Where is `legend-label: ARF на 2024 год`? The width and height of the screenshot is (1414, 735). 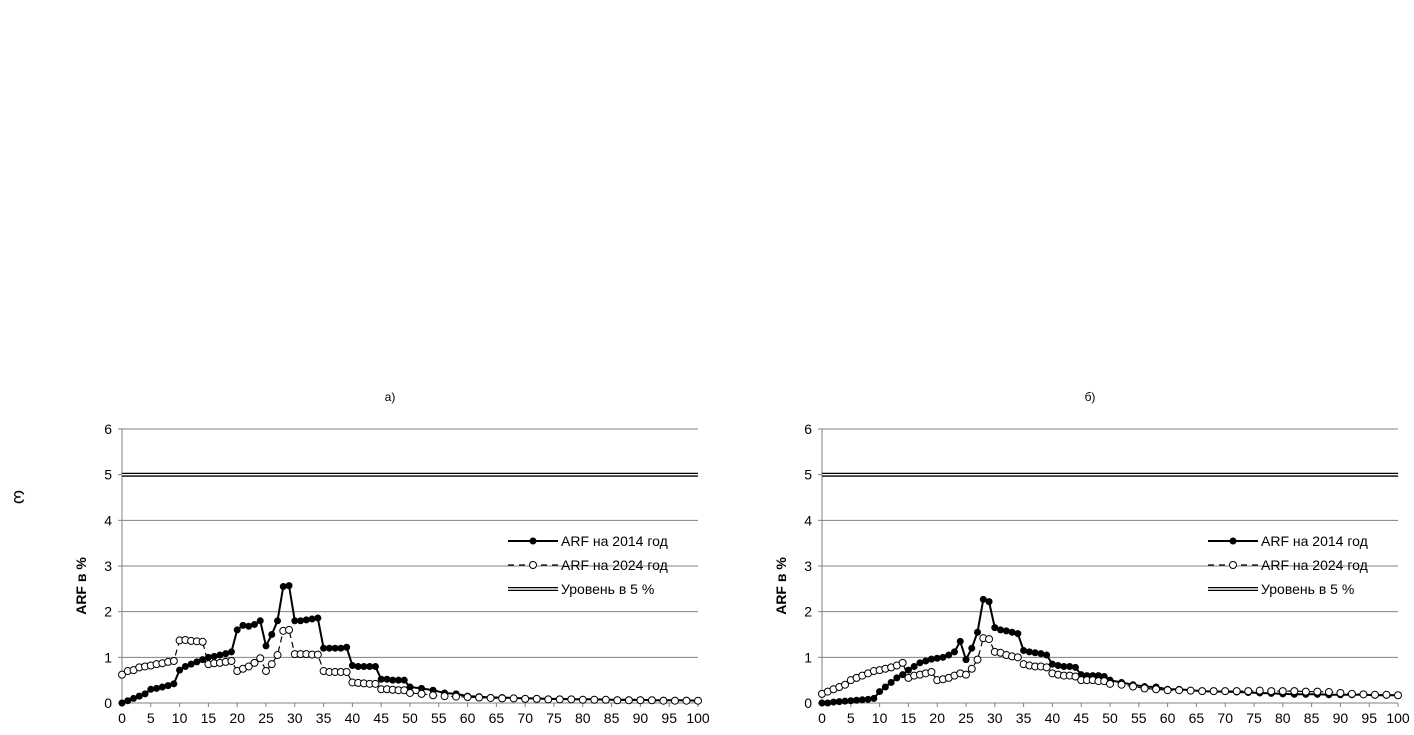 legend-label: ARF на 2024 год is located at coordinates (614, 565).